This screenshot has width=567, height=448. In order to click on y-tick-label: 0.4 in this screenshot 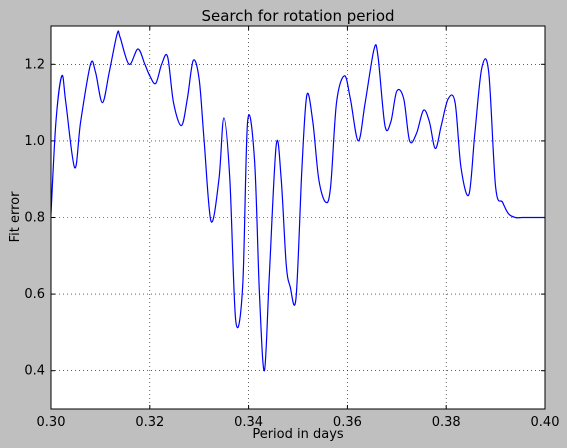, I will do `click(34, 371)`.